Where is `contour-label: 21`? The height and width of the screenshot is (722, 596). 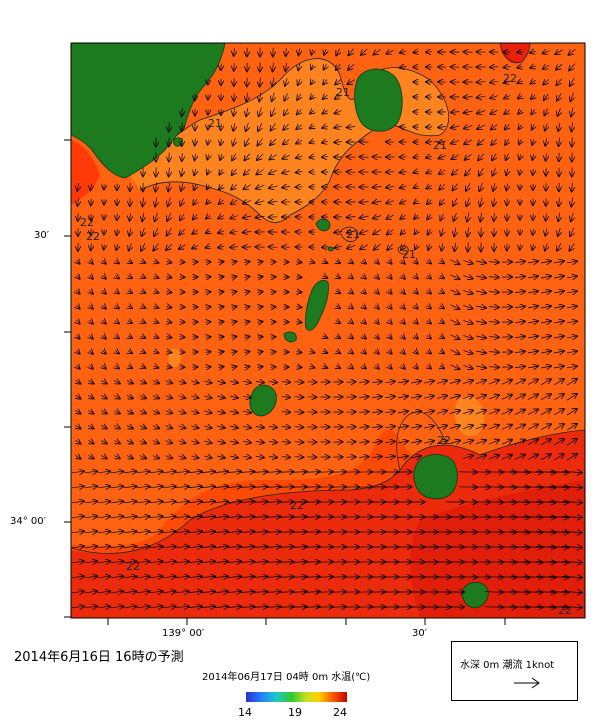 contour-label: 21 is located at coordinates (409, 254).